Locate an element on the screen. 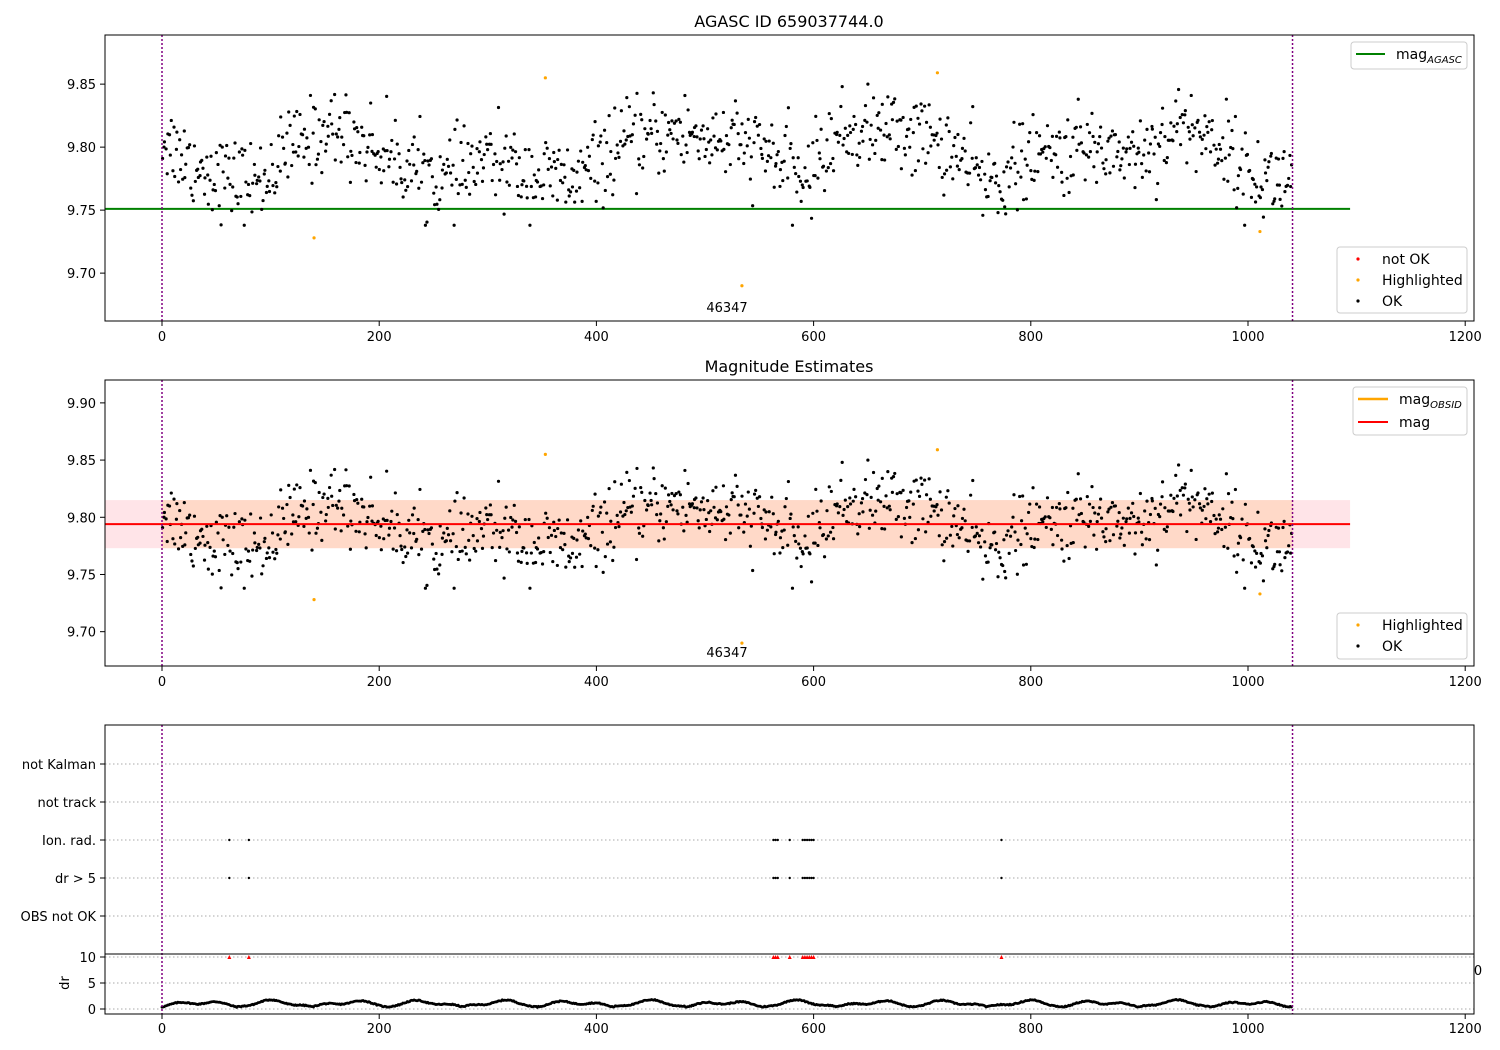  highlighted-point is located at coordinates (742, 643).